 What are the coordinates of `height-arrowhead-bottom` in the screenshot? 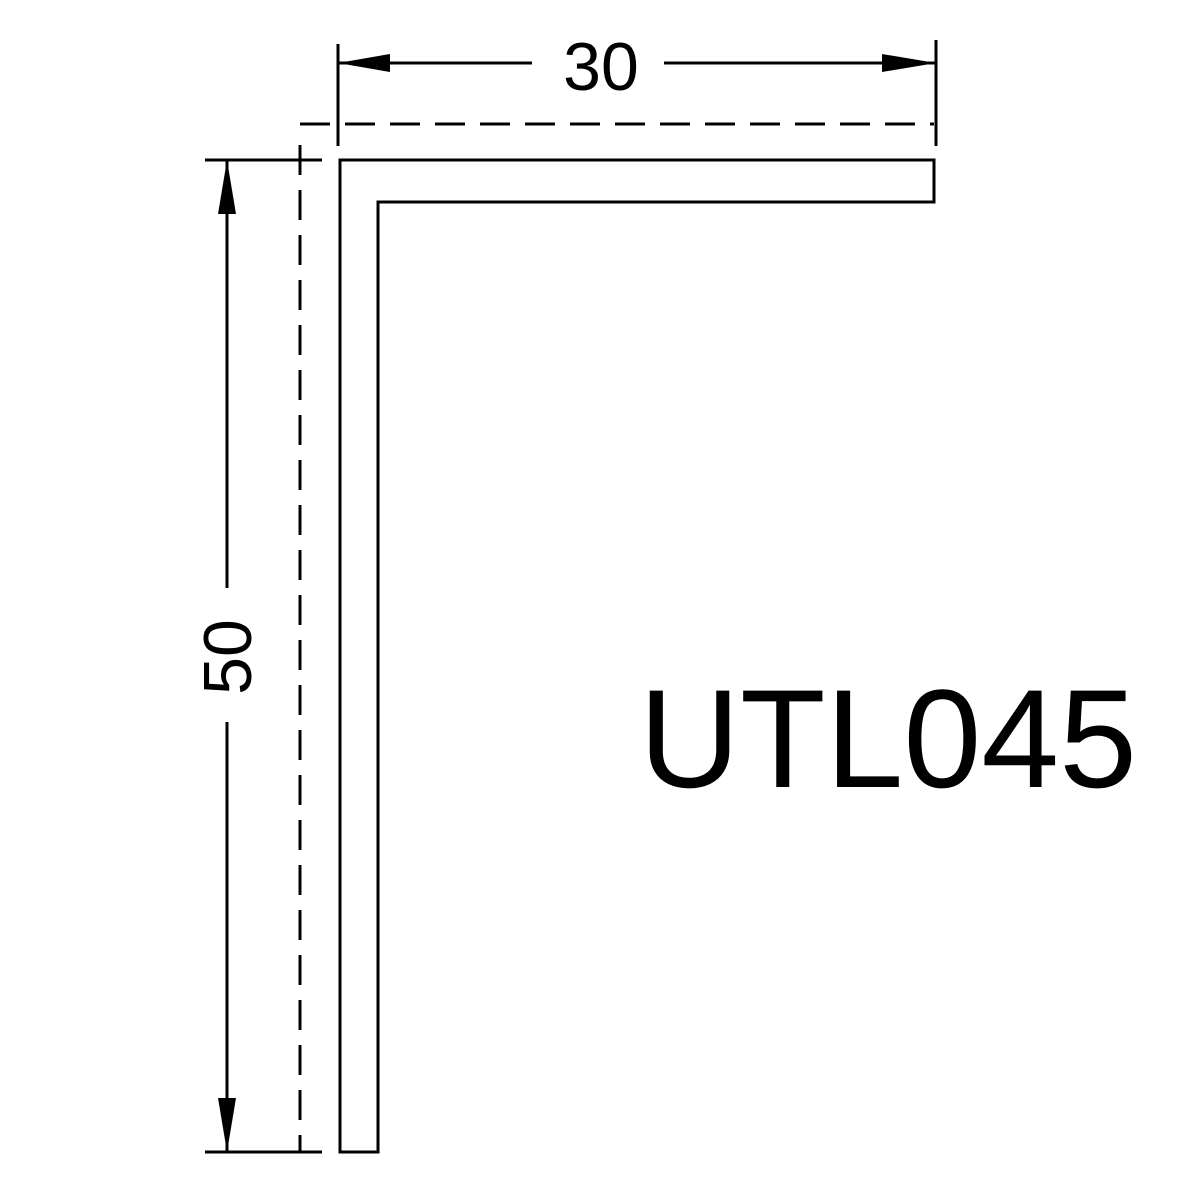 It's located at (227, 1125).